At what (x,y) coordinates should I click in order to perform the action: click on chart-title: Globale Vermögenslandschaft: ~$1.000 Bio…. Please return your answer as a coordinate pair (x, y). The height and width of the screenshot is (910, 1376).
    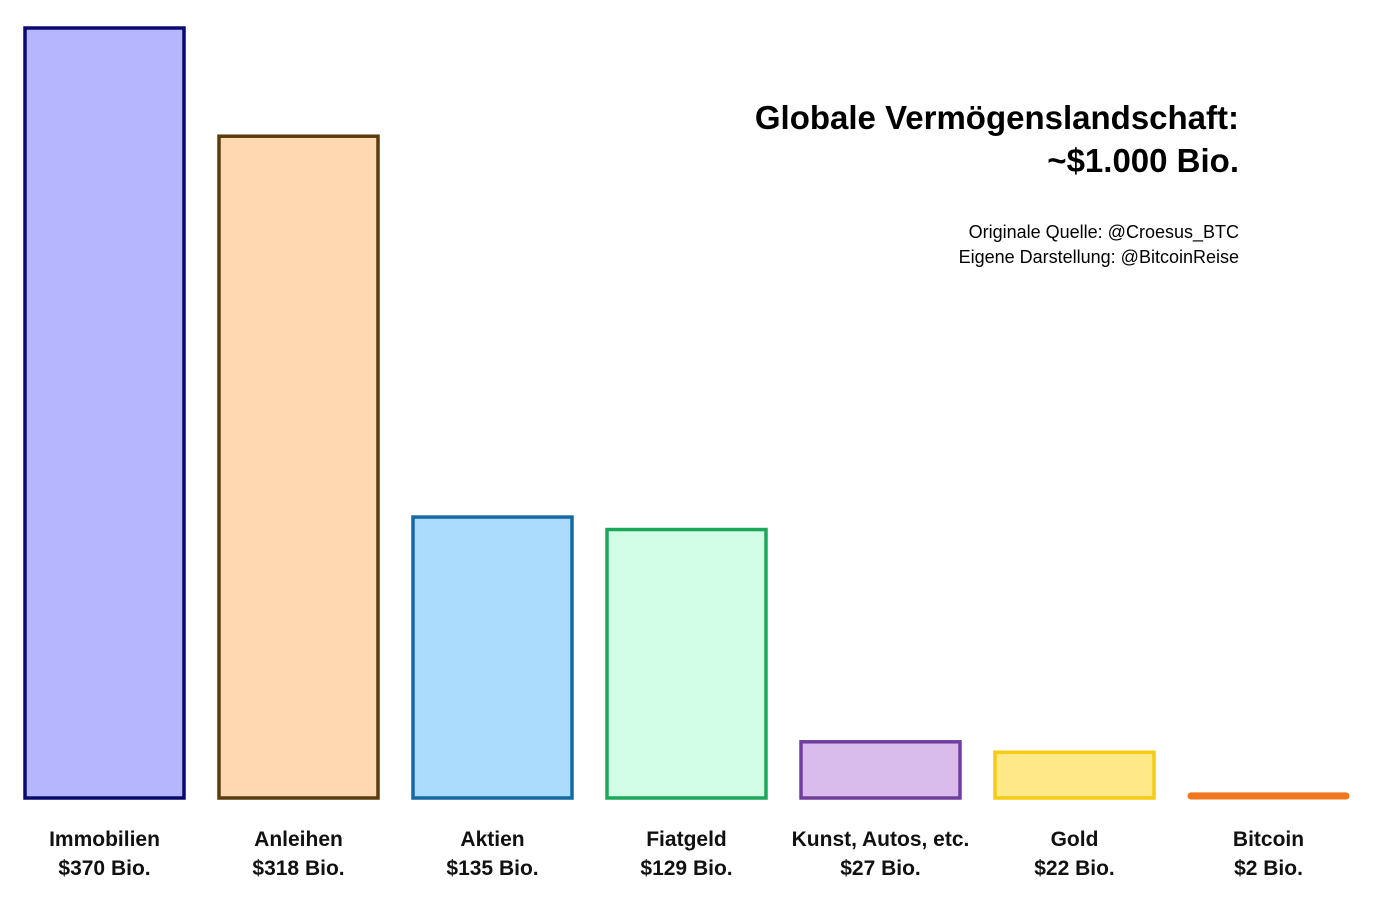
    Looking at the image, I should click on (997, 139).